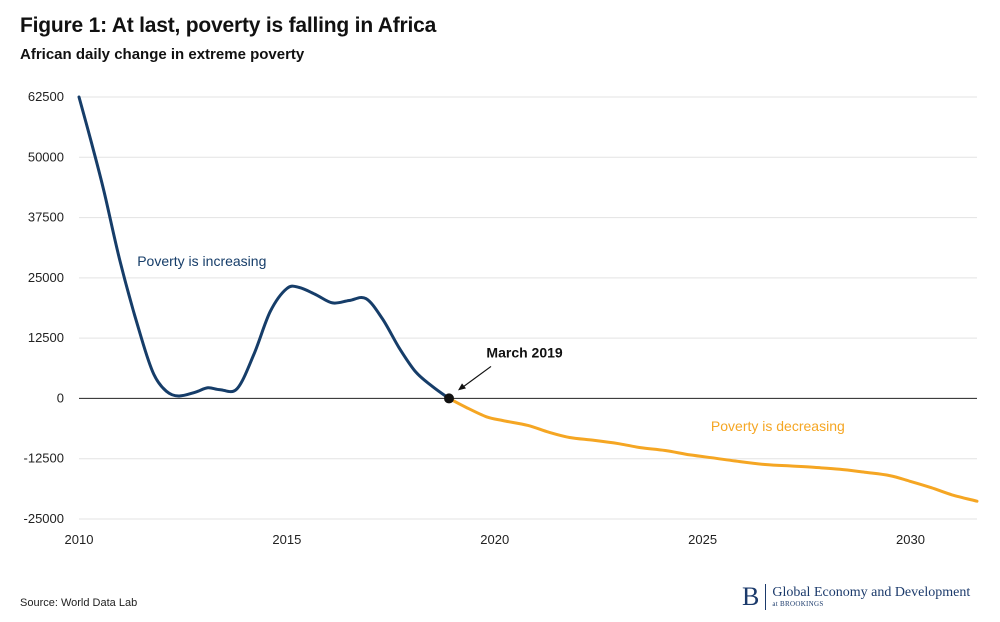 The width and height of the screenshot is (1000, 622). I want to click on x-tick-label: 2020, so click(494, 539).